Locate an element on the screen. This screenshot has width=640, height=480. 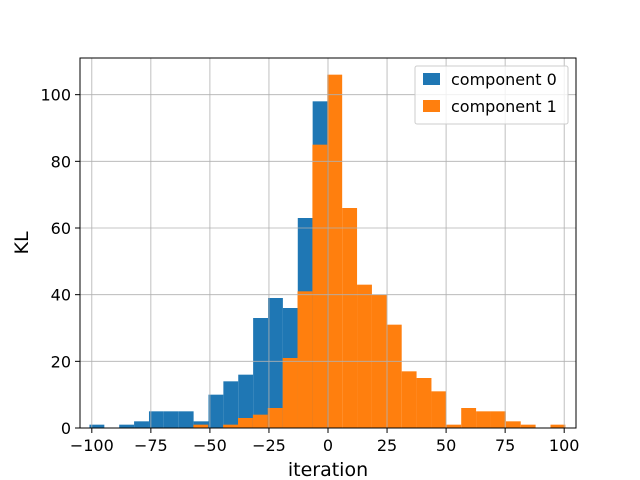
x-tick-label-3: −25 is located at coordinates (269, 445).